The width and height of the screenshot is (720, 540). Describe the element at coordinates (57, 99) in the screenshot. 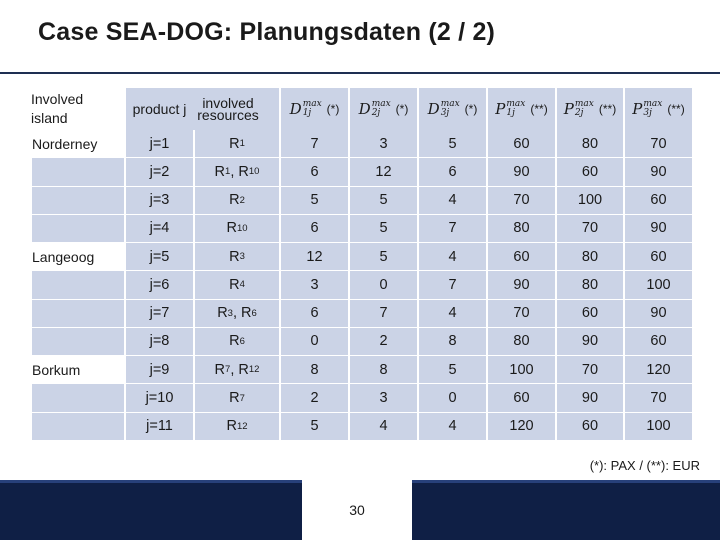

I see `header-island-line1: Involved` at that location.